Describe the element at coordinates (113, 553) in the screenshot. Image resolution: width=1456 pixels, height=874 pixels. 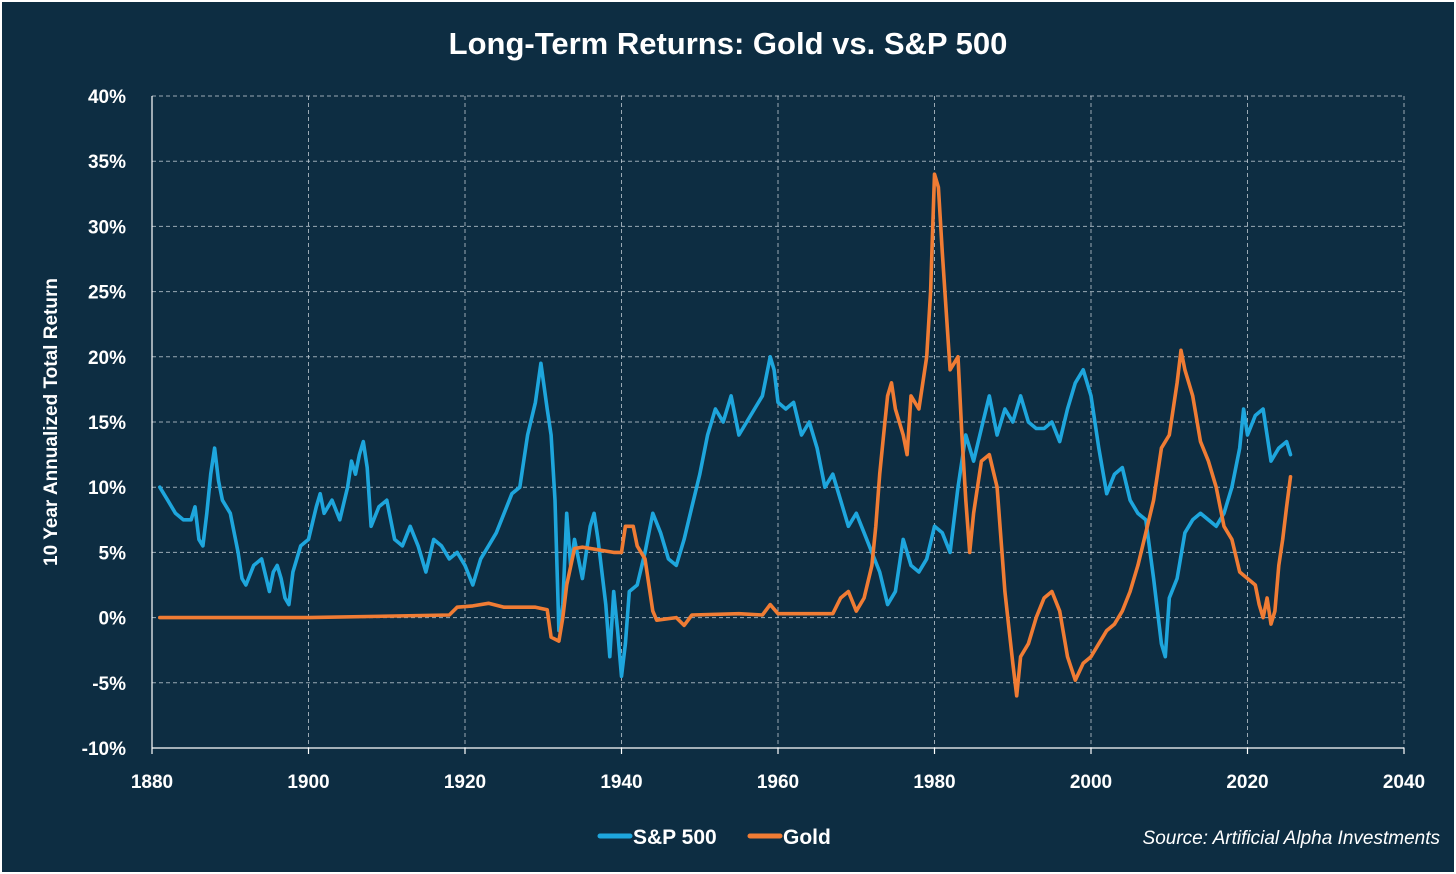
I see `y-tick-label: 5%` at that location.